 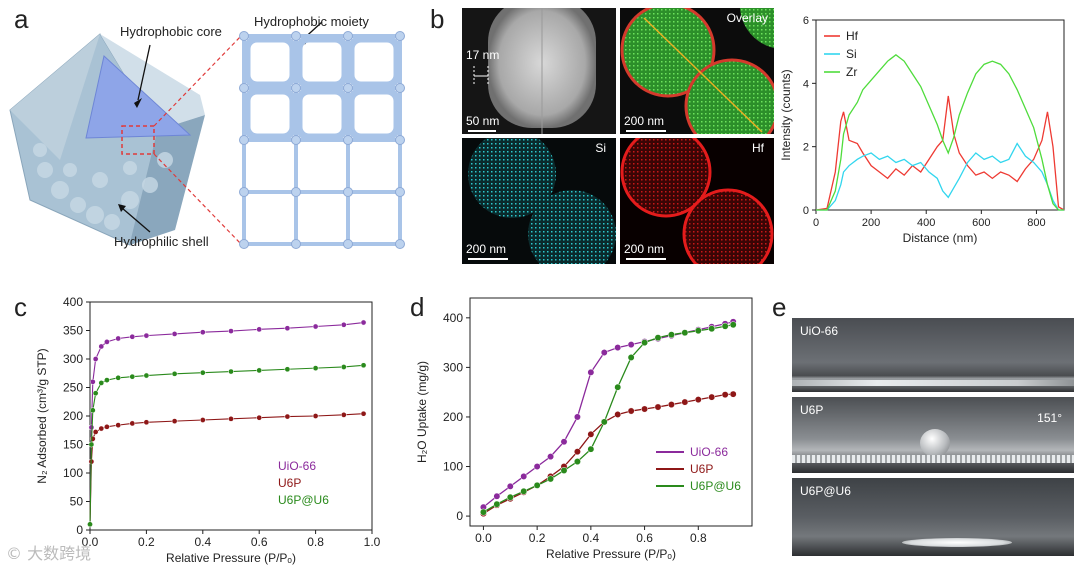 What do you see at coordinates (42, 415) in the screenshot?
I see `y-axis-label: N₂ Adsorbed (cm³/g STP)` at bounding box center [42, 415].